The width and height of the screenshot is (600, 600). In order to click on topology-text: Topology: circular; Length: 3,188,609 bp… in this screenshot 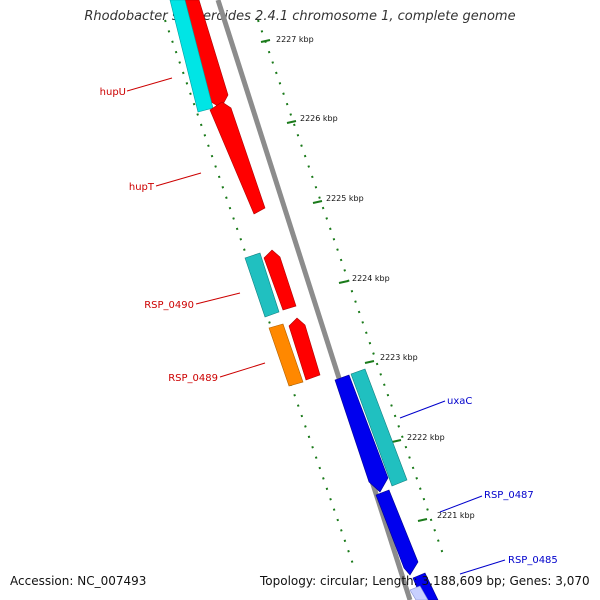, I will do `click(425, 581)`.